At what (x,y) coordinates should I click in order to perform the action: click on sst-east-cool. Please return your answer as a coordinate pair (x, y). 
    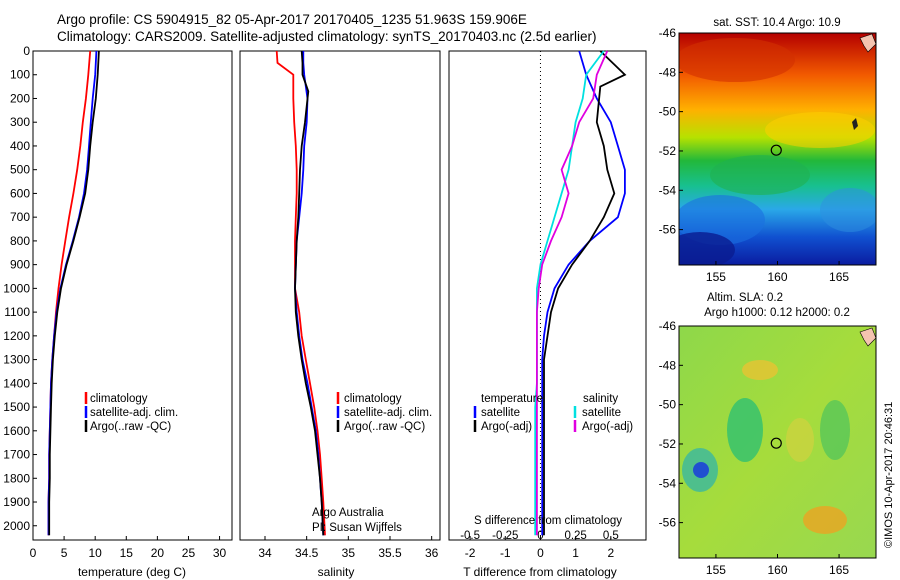
    Looking at the image, I should click on (848, 210).